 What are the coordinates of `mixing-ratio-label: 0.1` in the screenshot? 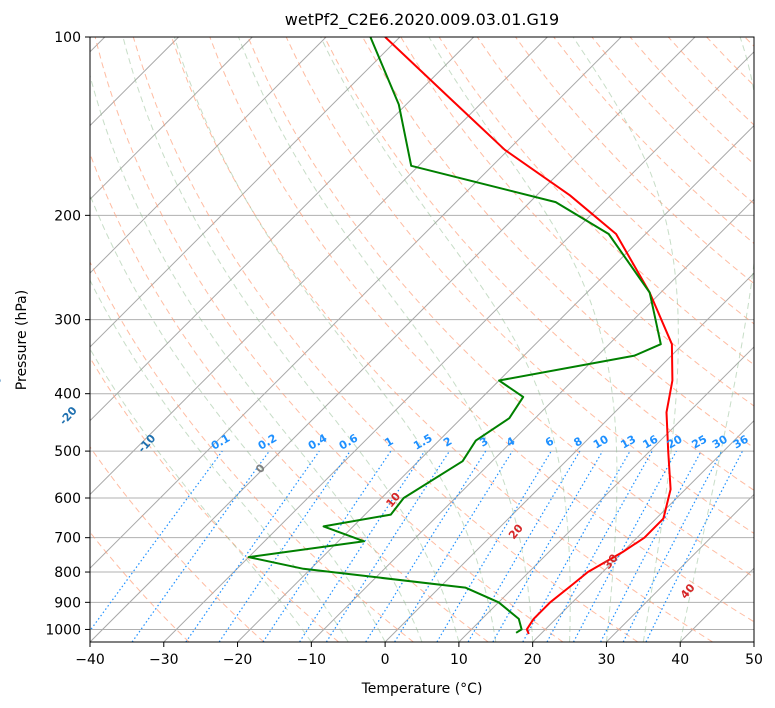 It's located at (220, 442).